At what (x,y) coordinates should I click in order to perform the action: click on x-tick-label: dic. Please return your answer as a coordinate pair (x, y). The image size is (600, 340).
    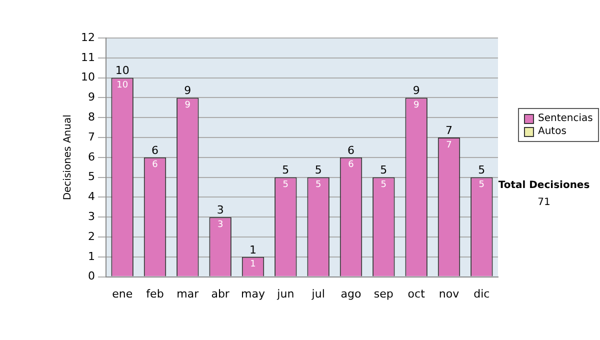
    Looking at the image, I should click on (482, 293).